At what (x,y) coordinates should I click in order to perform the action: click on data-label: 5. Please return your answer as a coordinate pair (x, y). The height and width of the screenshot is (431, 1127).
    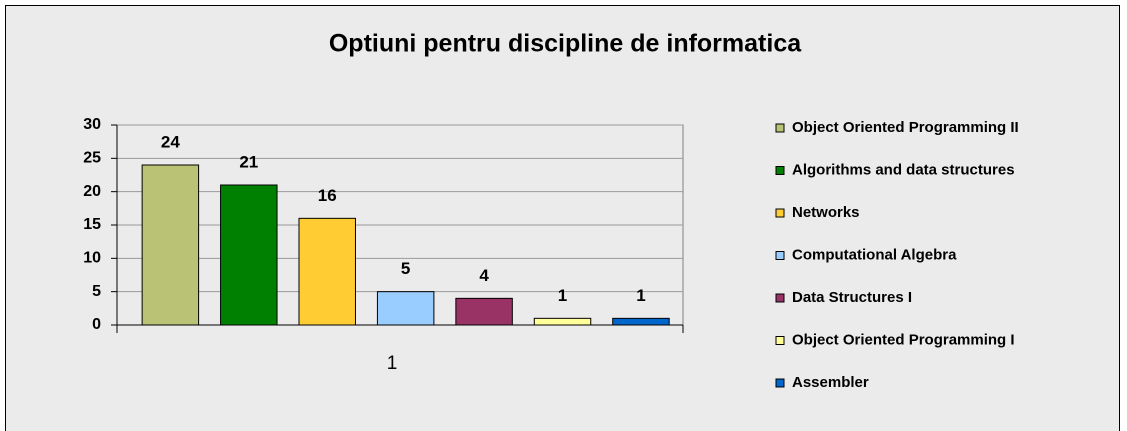
    Looking at the image, I should click on (405, 268).